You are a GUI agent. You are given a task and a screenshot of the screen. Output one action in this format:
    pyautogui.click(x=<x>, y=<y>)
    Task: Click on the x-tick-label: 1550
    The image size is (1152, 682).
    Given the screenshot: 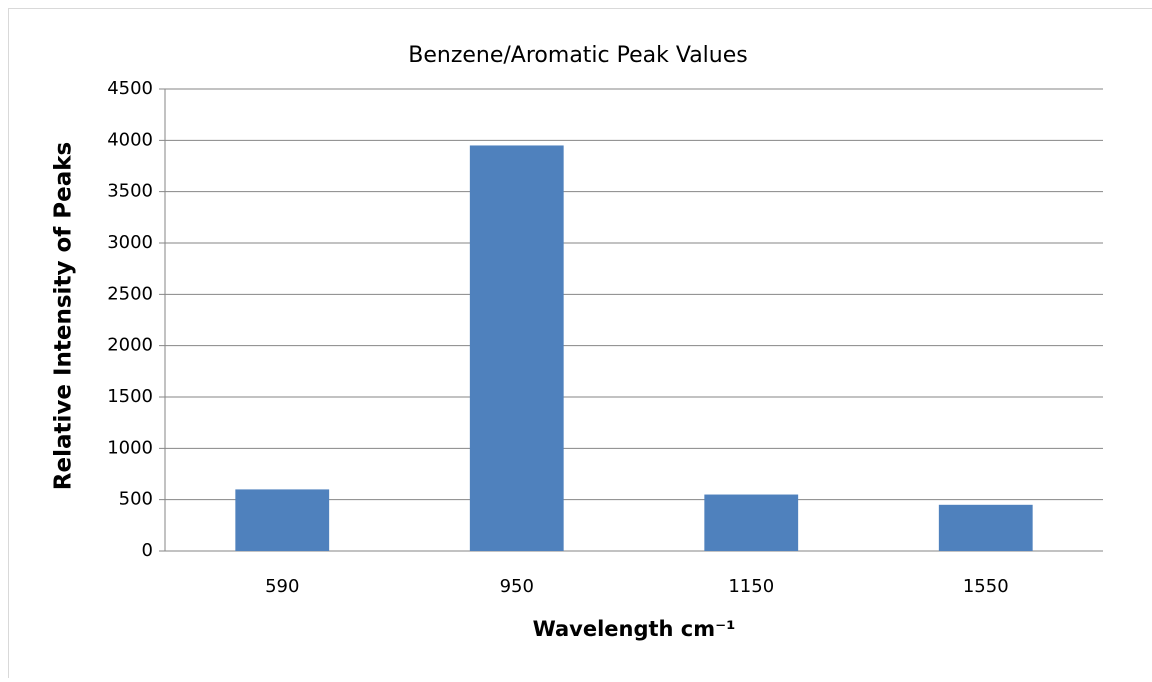 What is the action you would take?
    pyautogui.click(x=986, y=586)
    